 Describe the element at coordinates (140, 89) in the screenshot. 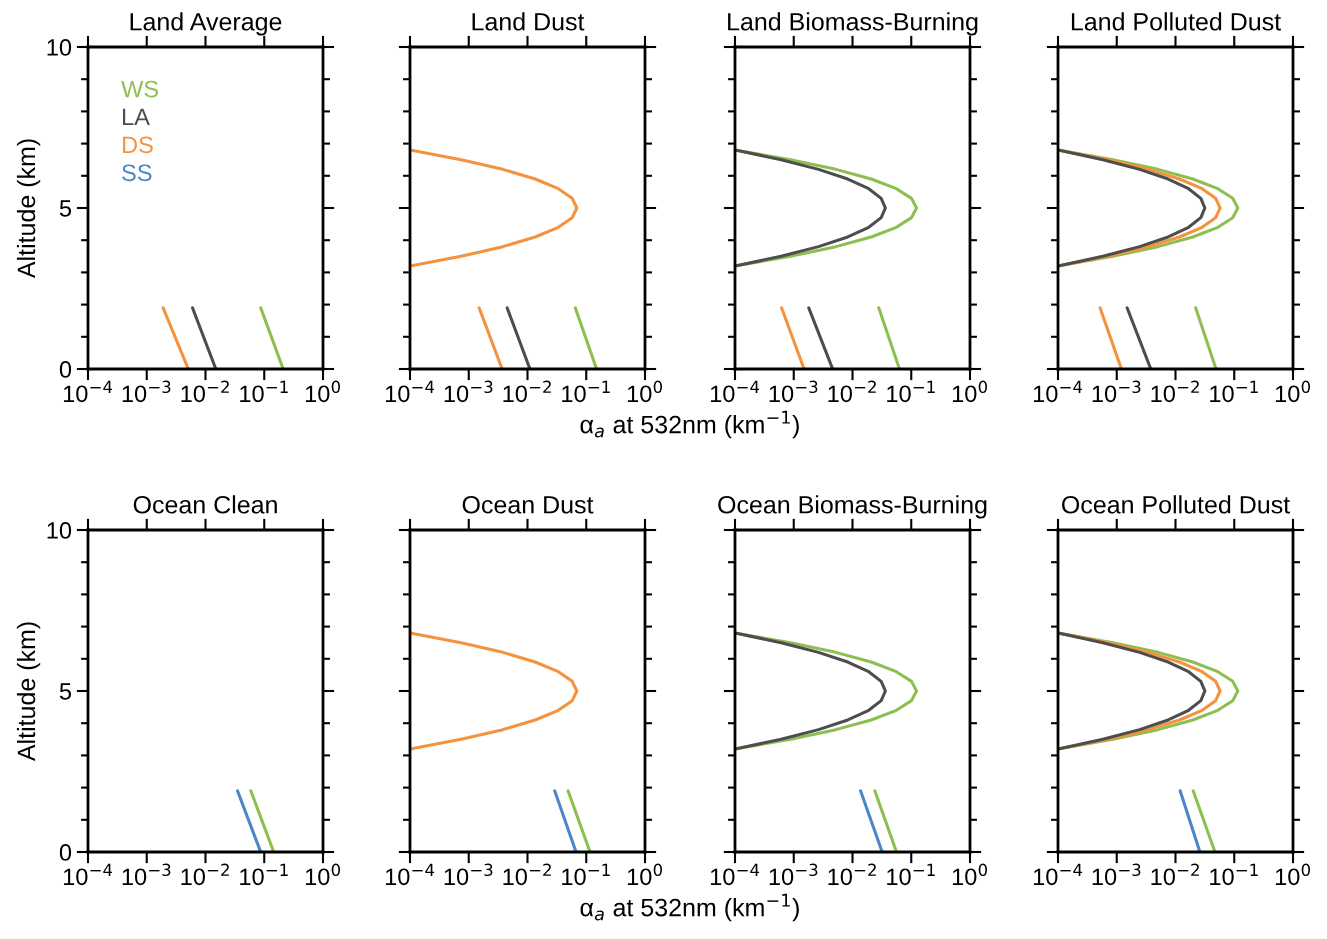

I see `text: WS` at that location.